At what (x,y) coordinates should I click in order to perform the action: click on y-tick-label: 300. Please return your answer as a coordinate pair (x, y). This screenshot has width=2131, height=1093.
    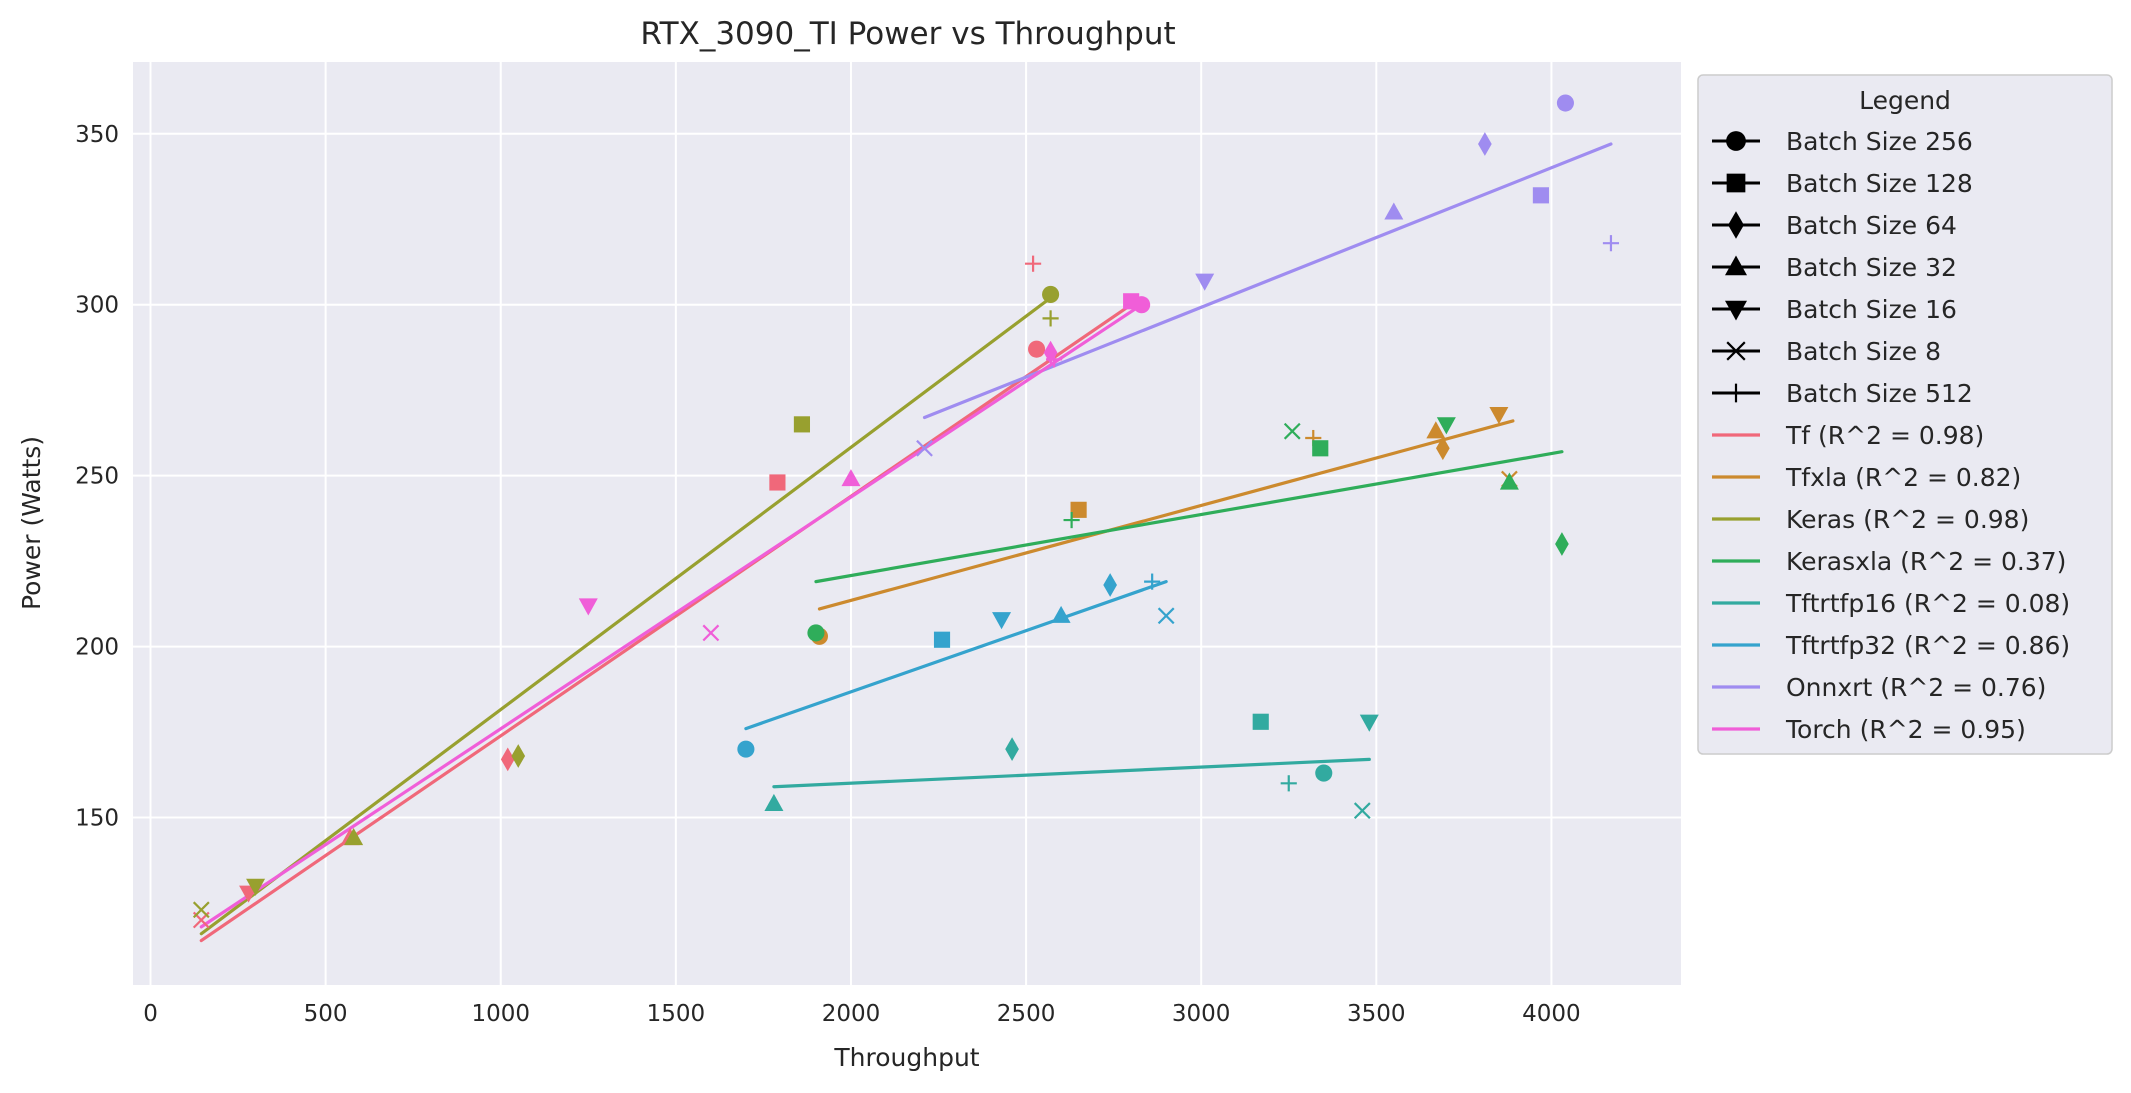
    Looking at the image, I should click on (97, 306).